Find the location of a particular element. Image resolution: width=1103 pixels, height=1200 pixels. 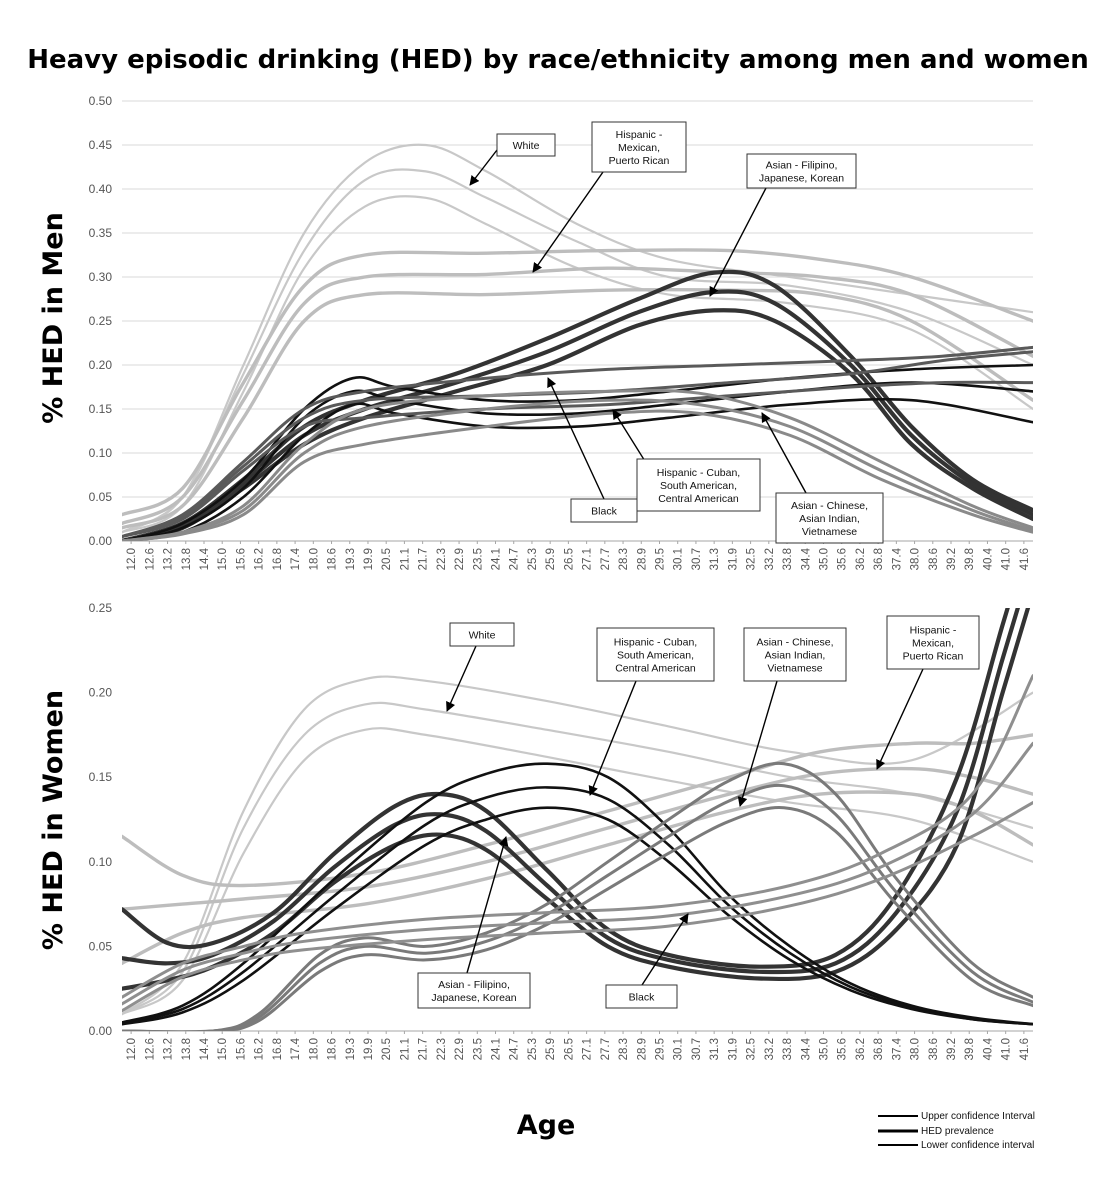

women-x-tick-label: 19.9 is located at coordinates (369, 1049).